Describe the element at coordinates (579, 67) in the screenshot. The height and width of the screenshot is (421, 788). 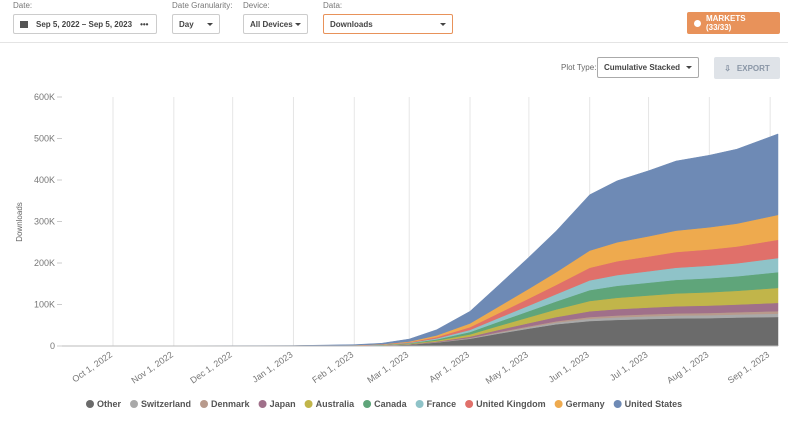
I see `plot-type-label: Plot Type:` at that location.